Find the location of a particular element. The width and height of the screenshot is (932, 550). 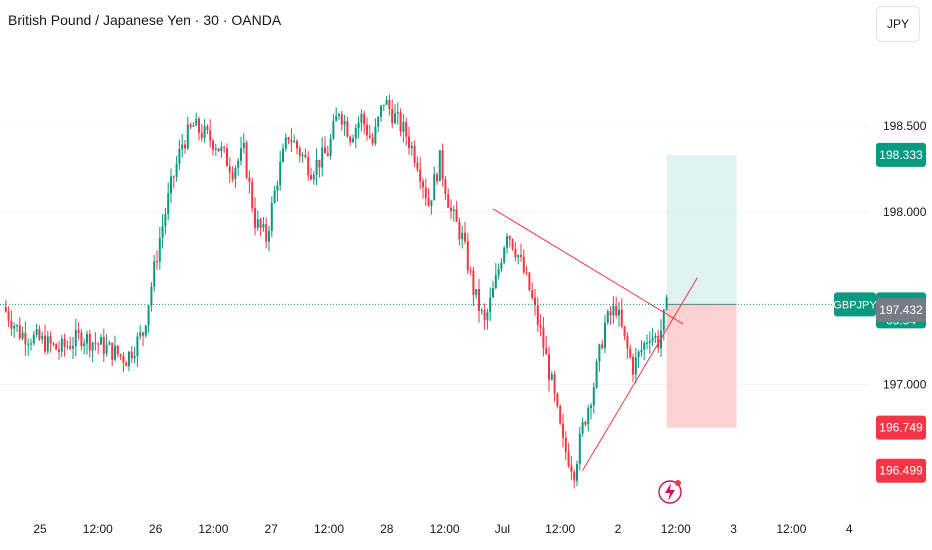

price-tag-text: 198.333 is located at coordinates (901, 155).